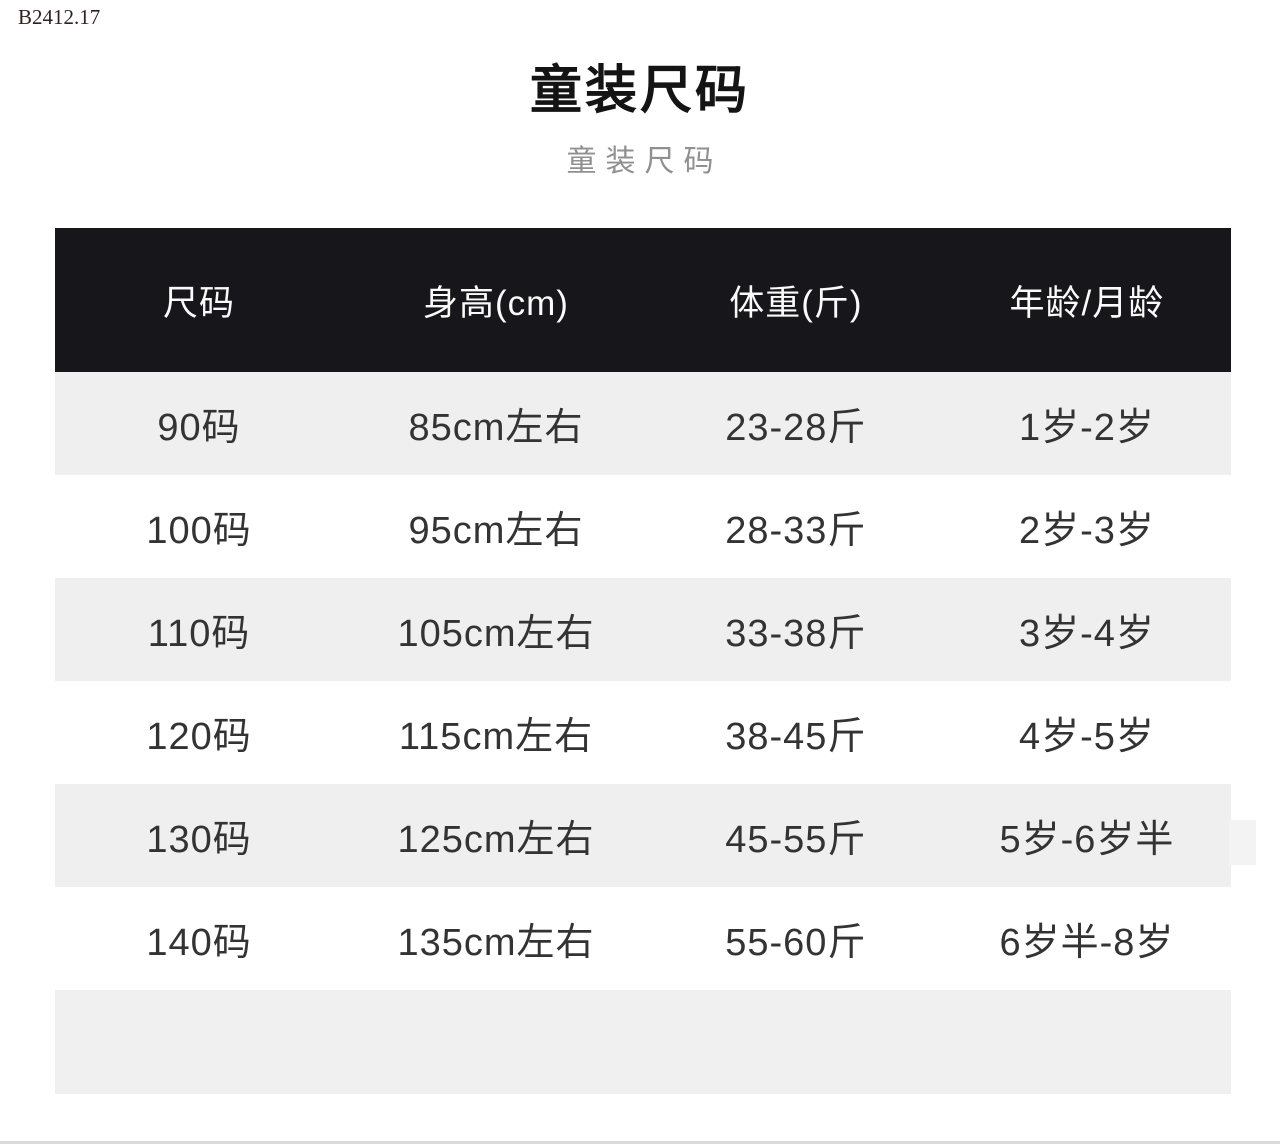 This screenshot has height=1145, width=1280. Describe the element at coordinates (1087, 943) in the screenshot. I see `table-cell: 6岁半-8岁` at that location.